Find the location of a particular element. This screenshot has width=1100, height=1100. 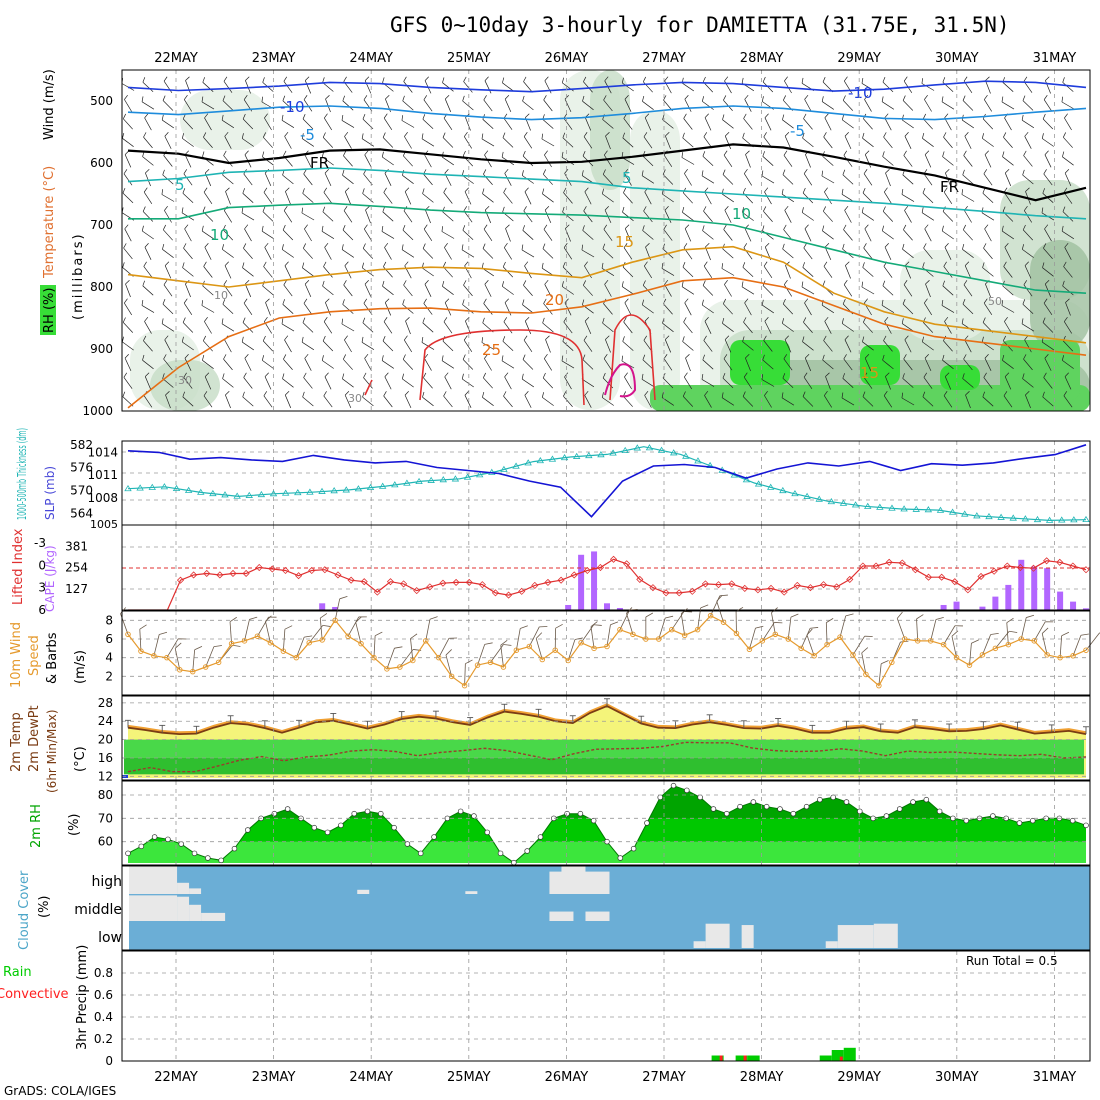

date-label-top: 27MAY is located at coordinates (664, 58).